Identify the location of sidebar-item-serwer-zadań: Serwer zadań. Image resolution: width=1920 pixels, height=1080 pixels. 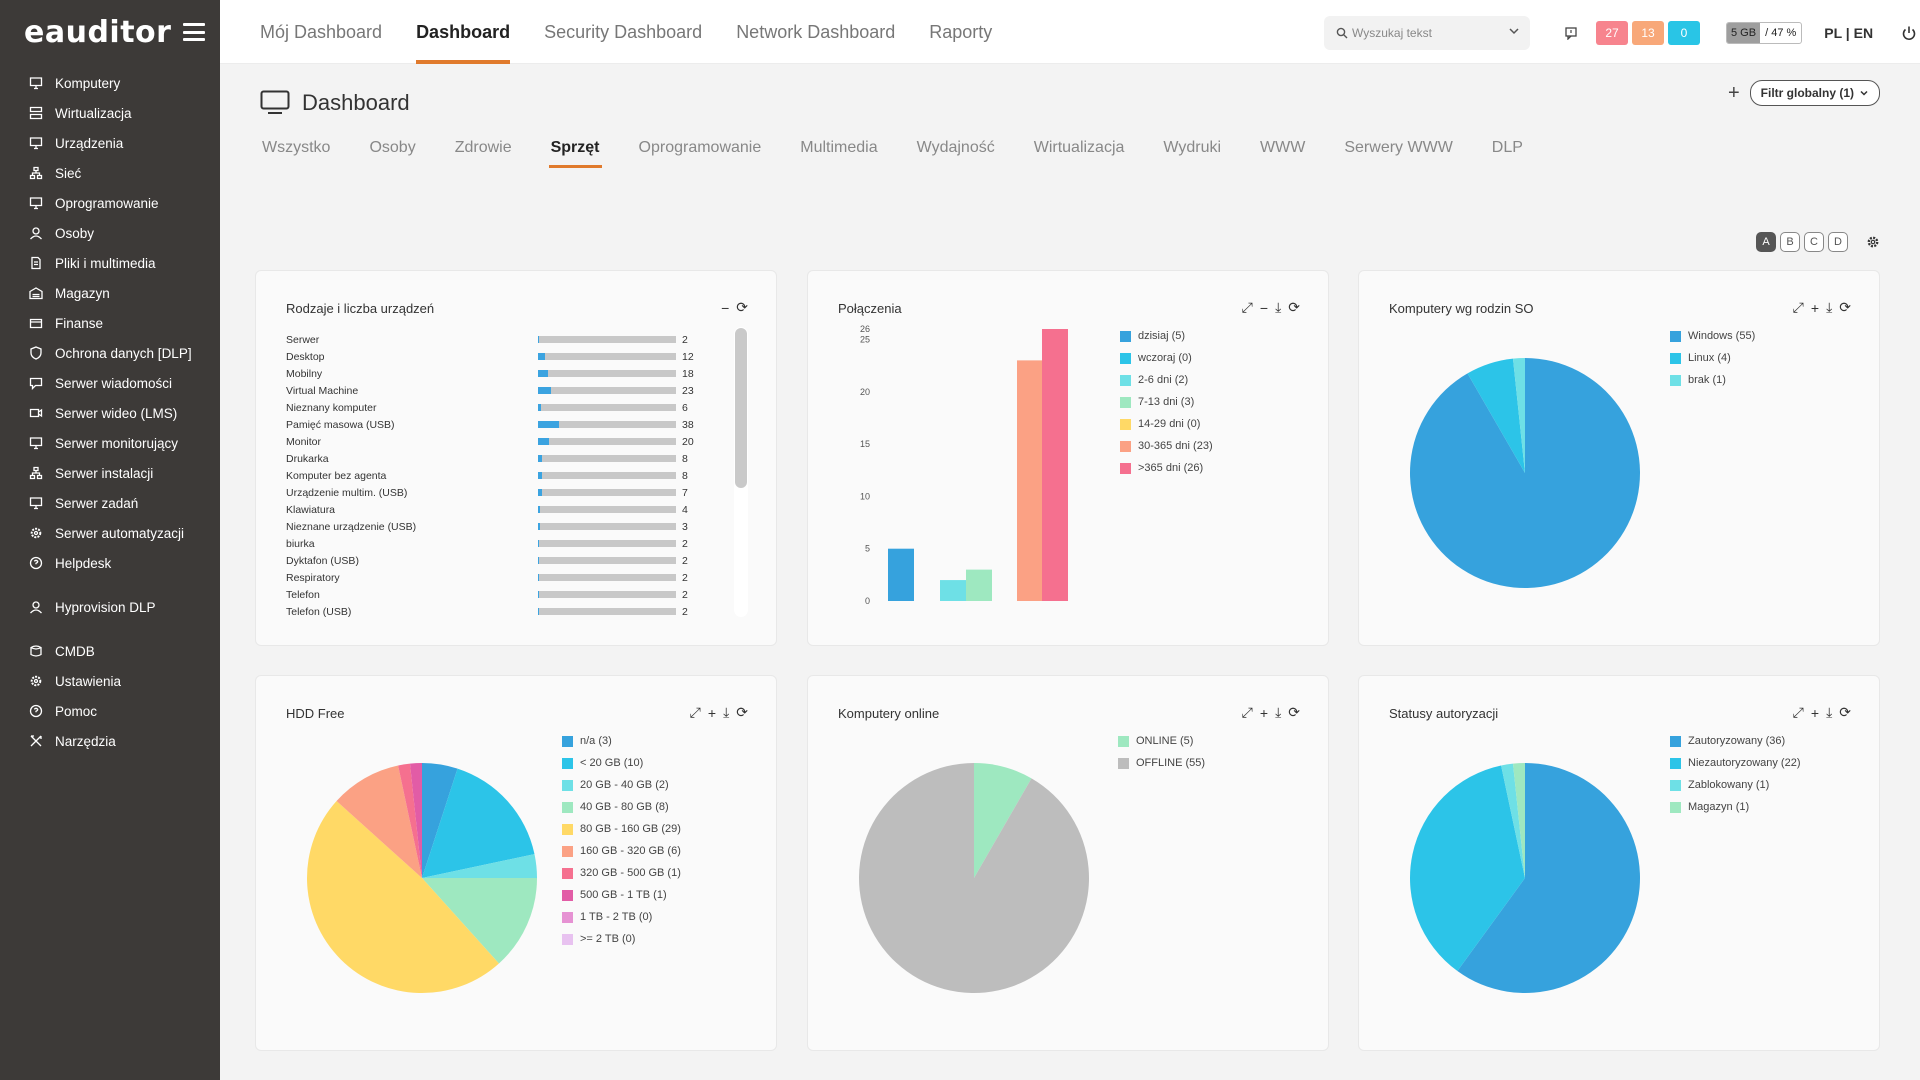
(110, 503).